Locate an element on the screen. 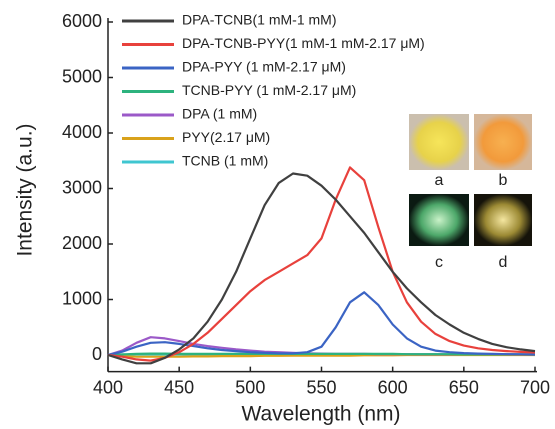  inset is located at coordinates (470, 180).